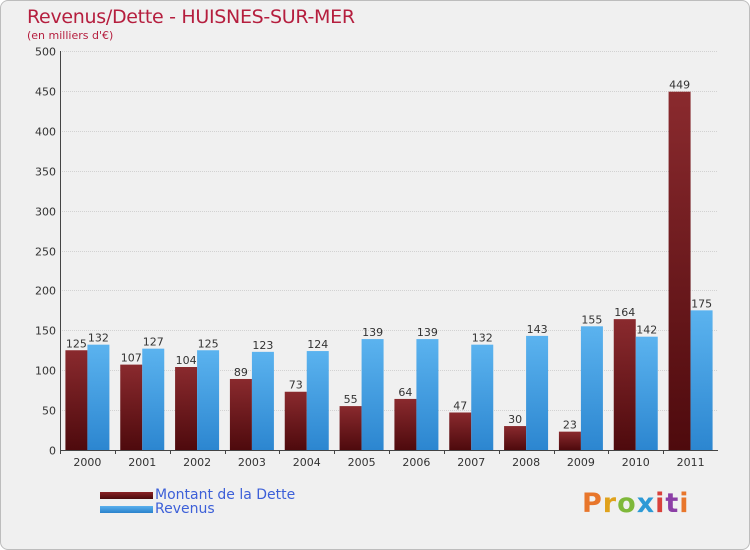  Describe the element at coordinates (296, 385) in the screenshot. I see `data-label-dette: 73` at that location.